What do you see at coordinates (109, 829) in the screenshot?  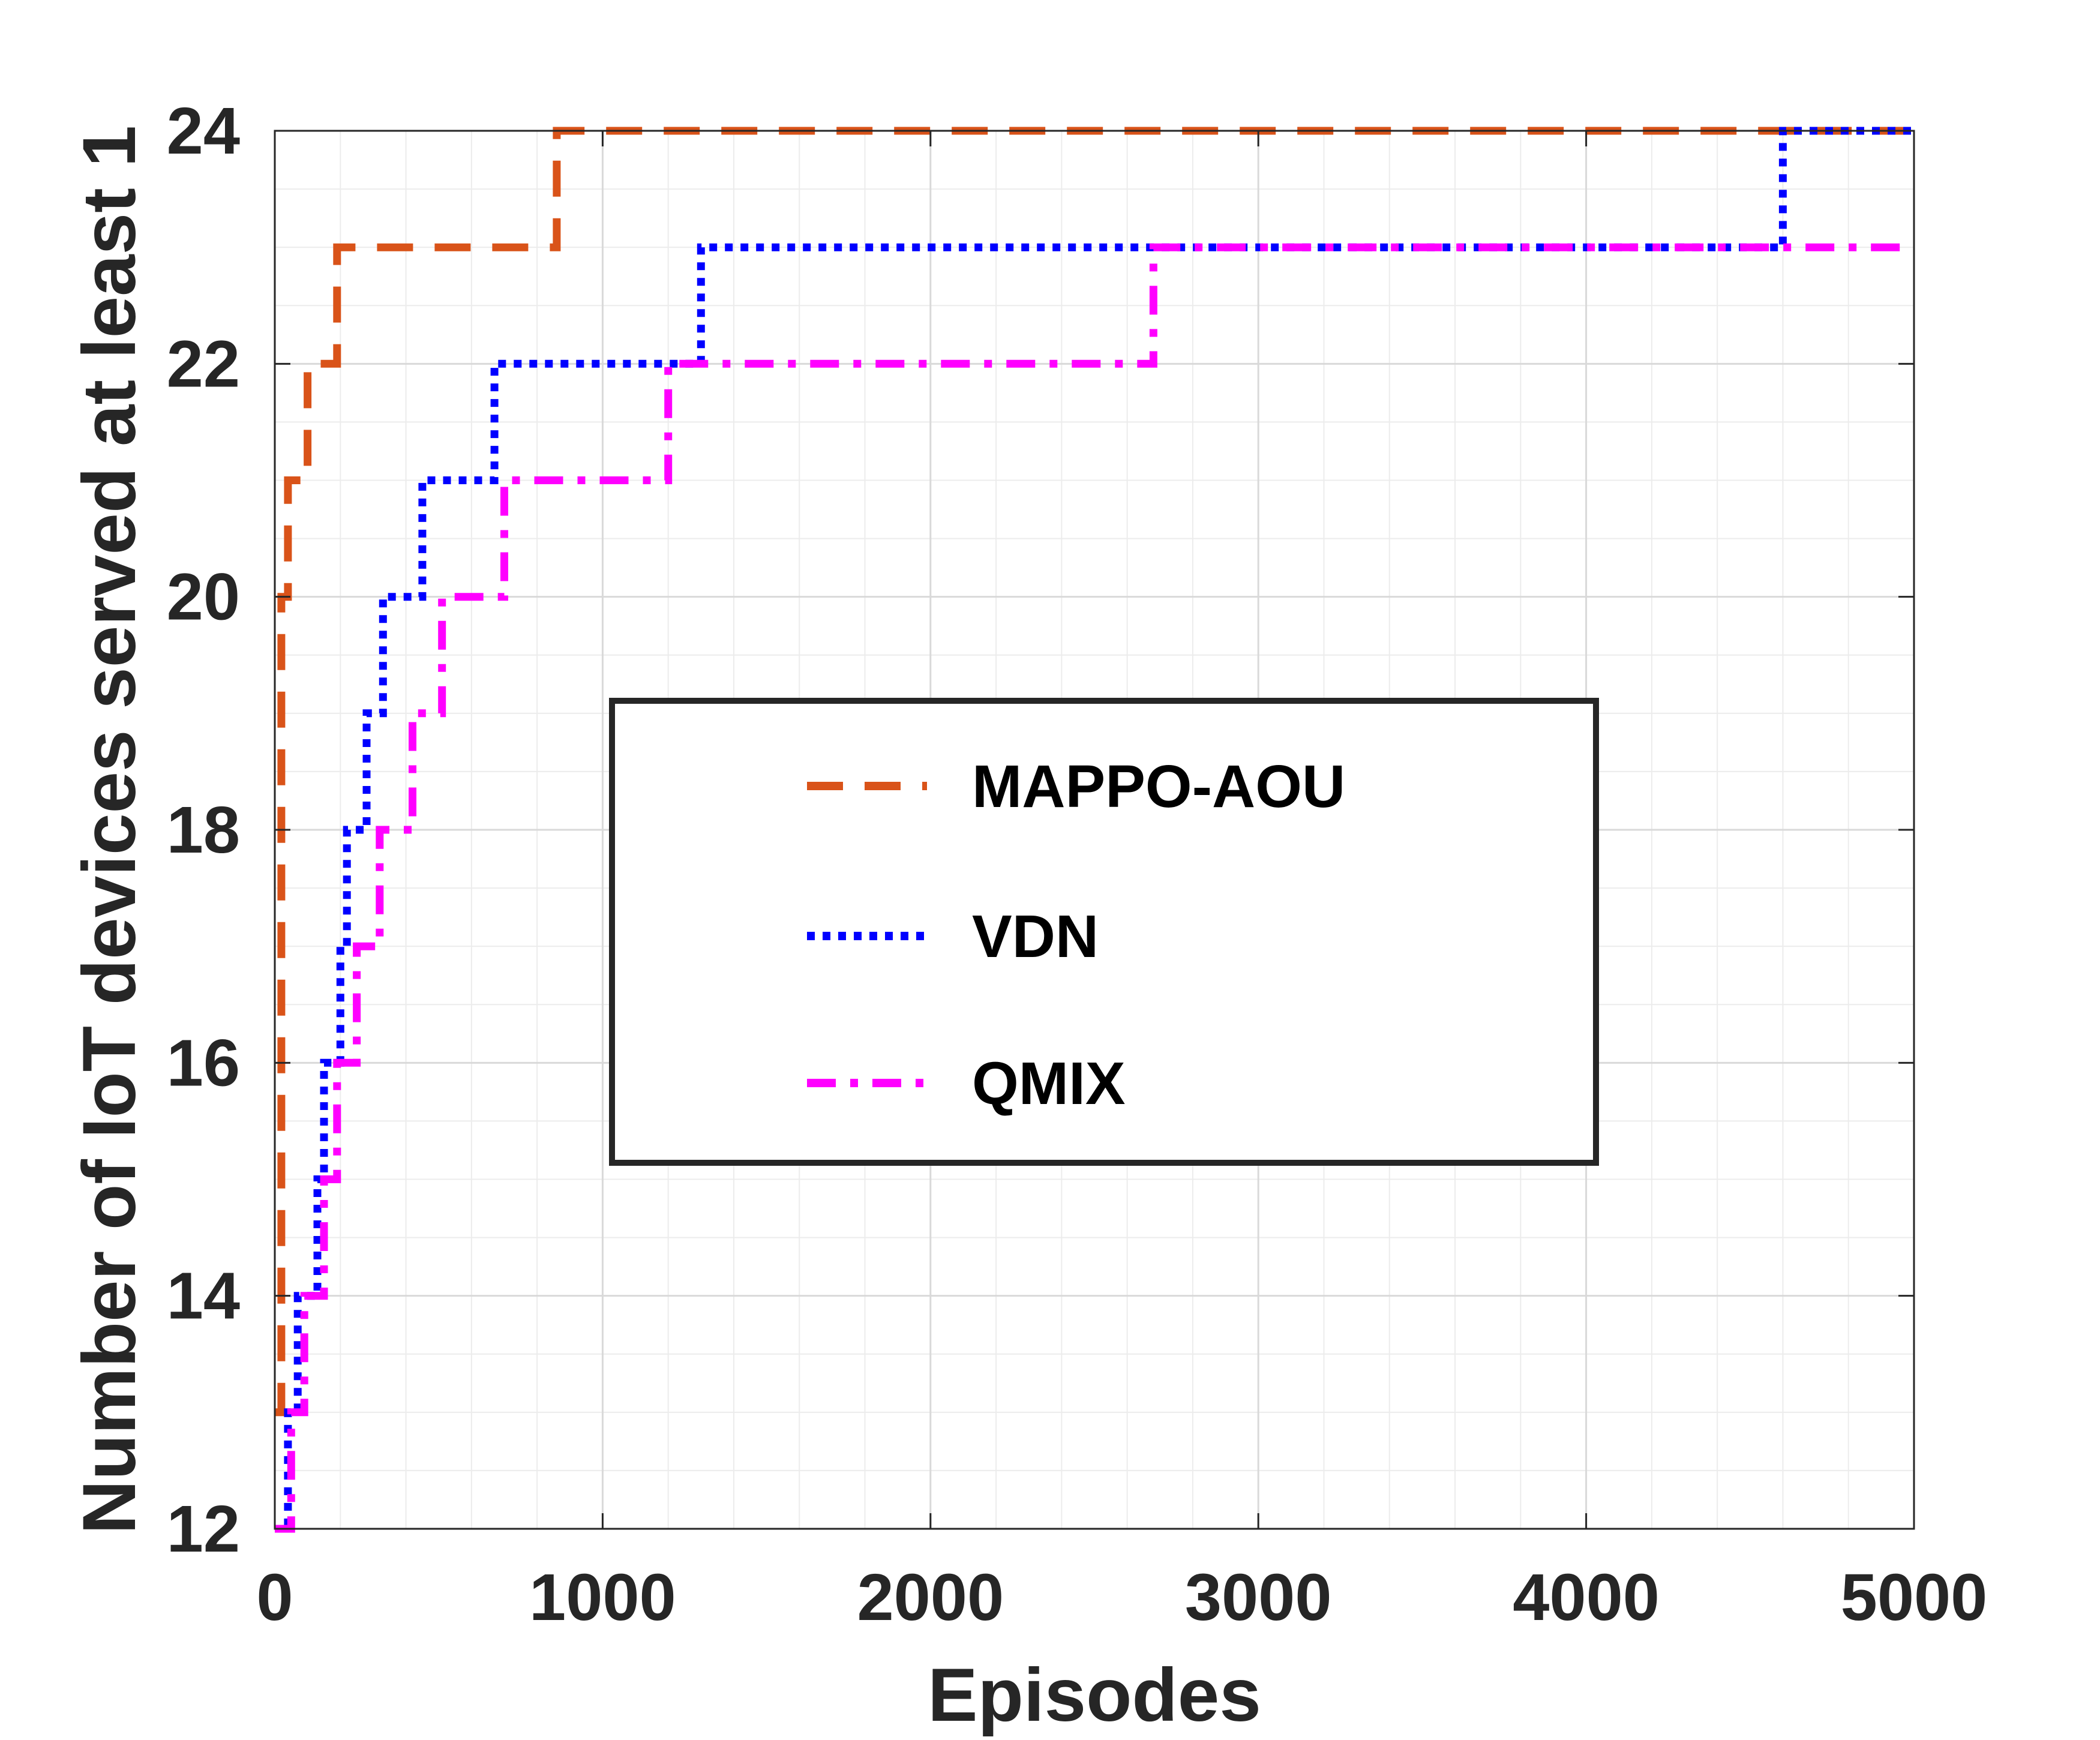 I see `y-axis-title: Number of IoT devices served at least 1` at bounding box center [109, 829].